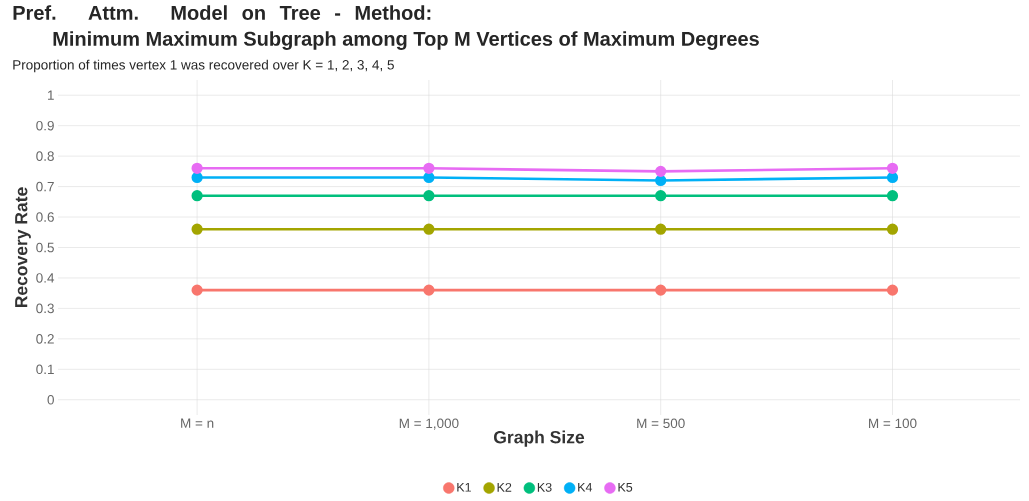 Image resolution: width=1029 pixels, height=501 pixels. Describe the element at coordinates (45, 125) in the screenshot. I see `y-tick-label: 0.9` at that location.